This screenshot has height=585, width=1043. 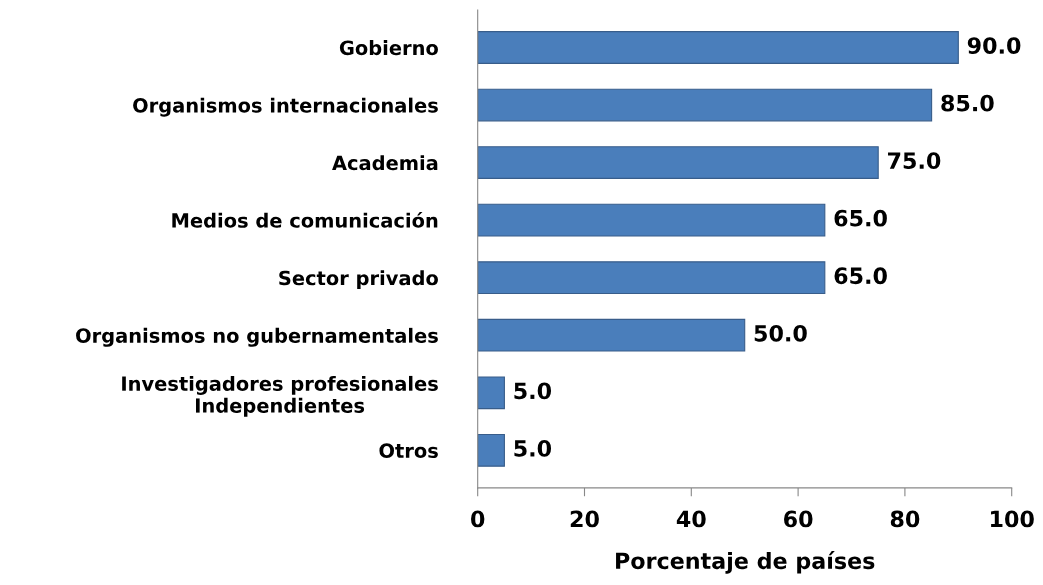 What do you see at coordinates (745, 562) in the screenshot?
I see `x-axis-title: Porcentaje de países` at bounding box center [745, 562].